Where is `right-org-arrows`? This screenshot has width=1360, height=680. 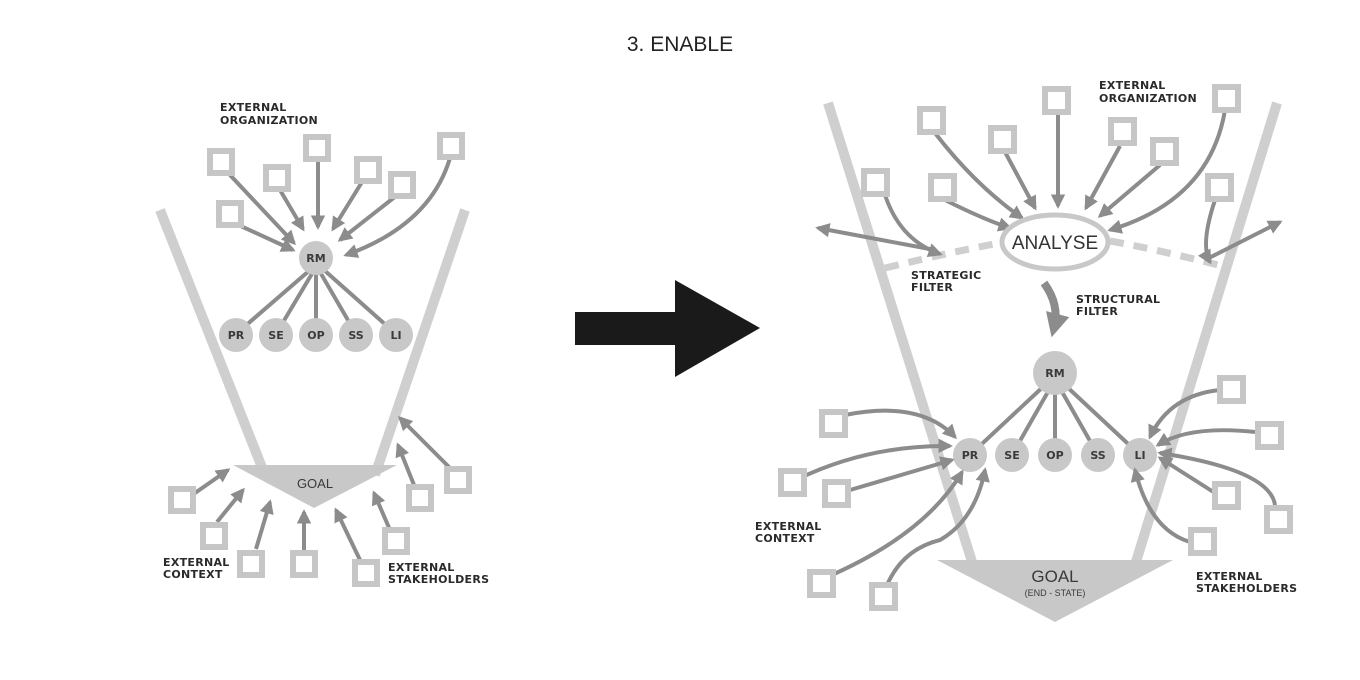
right-org-arrows is located at coordinates (1049, 187).